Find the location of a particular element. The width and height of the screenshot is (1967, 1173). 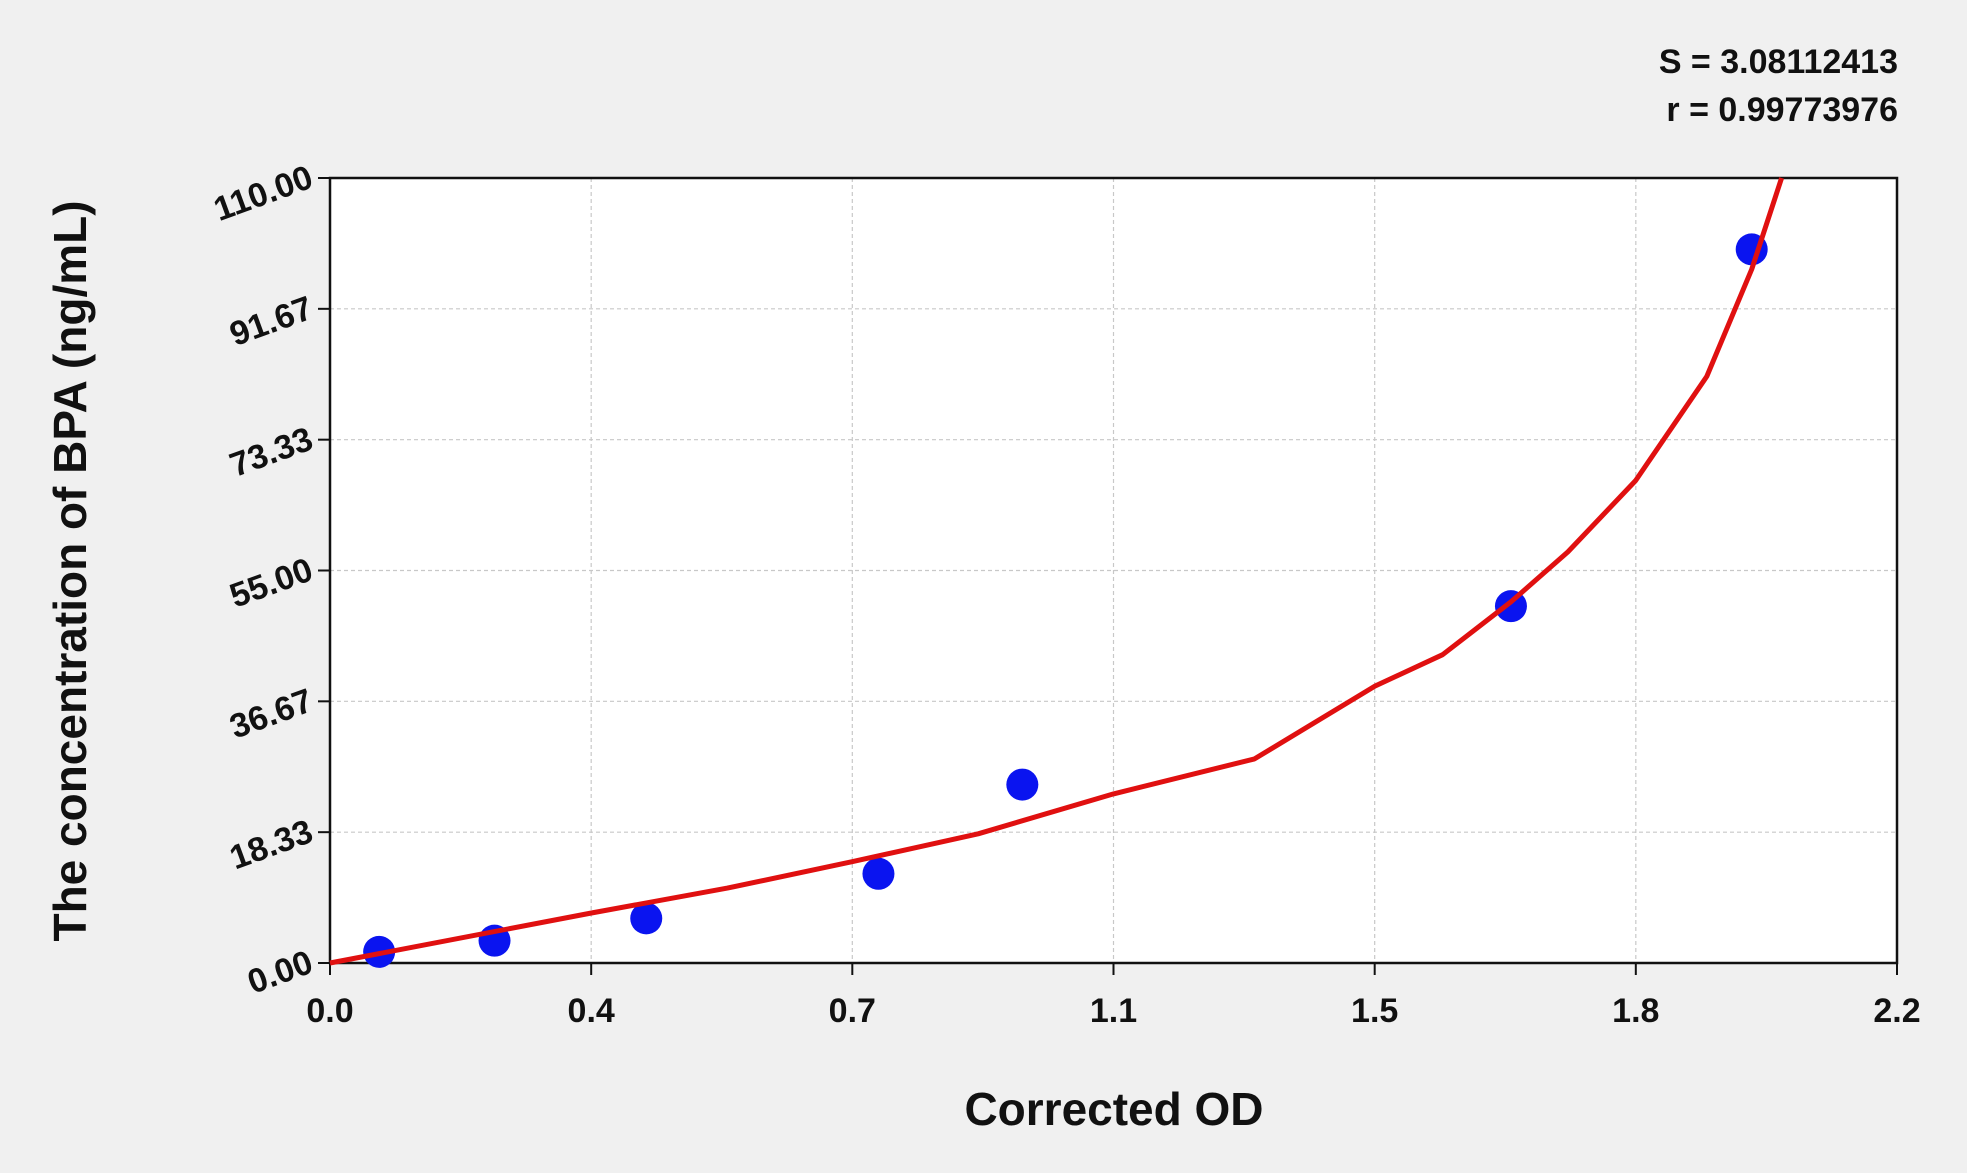

annotation: S = 3.08112413 is located at coordinates (1778, 62).